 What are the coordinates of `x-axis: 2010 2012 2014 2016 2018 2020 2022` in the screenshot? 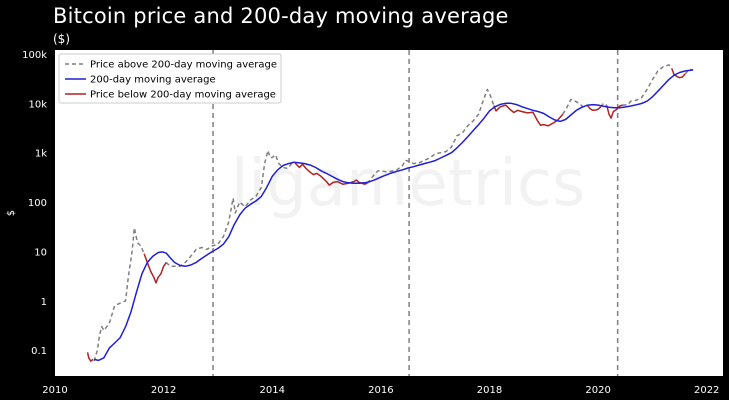 It's located at (380, 390).